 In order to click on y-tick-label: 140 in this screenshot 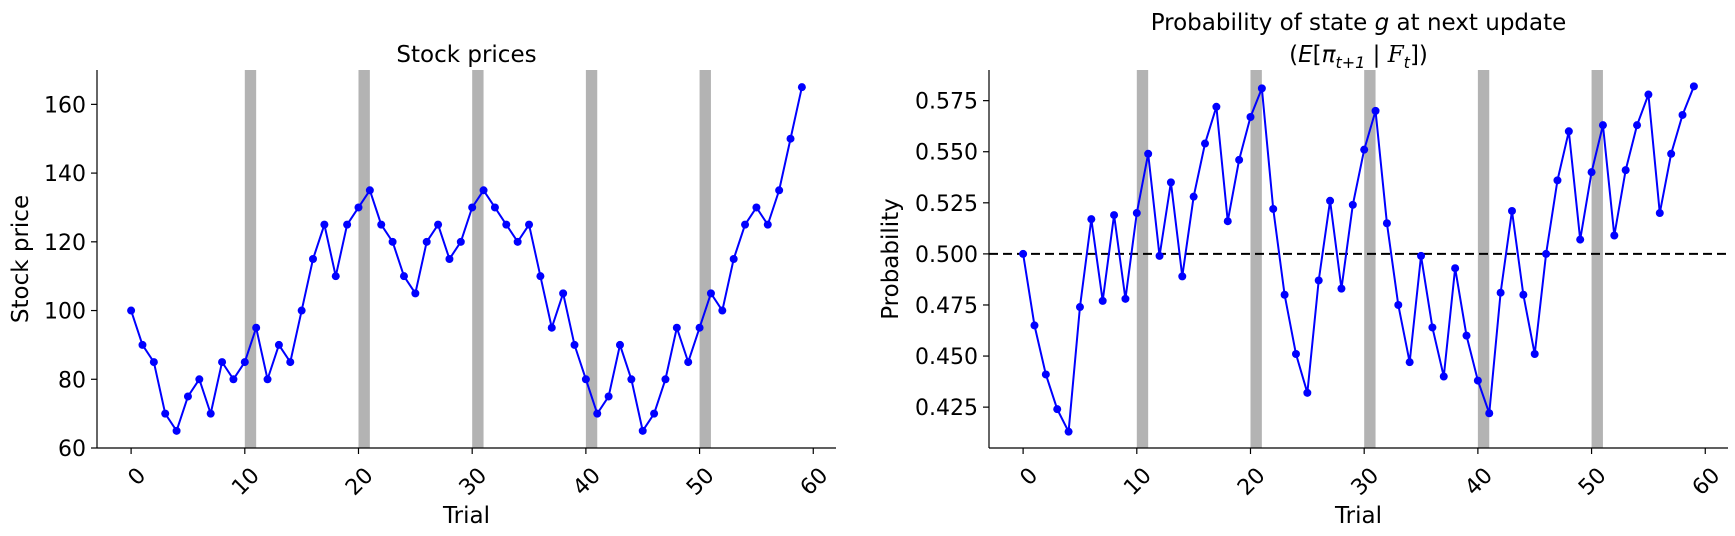, I will do `click(65, 174)`.